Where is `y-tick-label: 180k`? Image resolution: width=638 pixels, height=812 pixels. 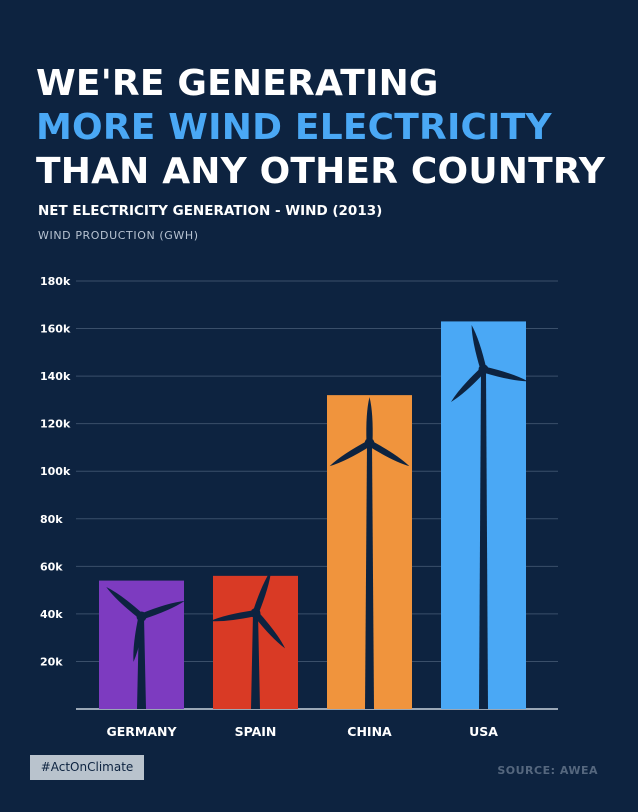
y-tick-label: 180k is located at coordinates (55, 281).